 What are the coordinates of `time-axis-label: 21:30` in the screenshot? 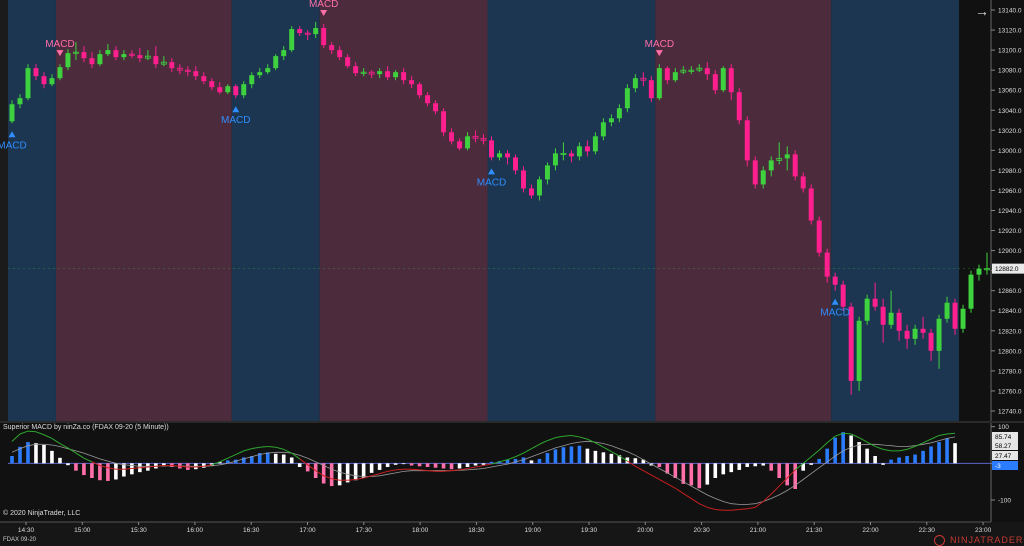 It's located at (814, 530).